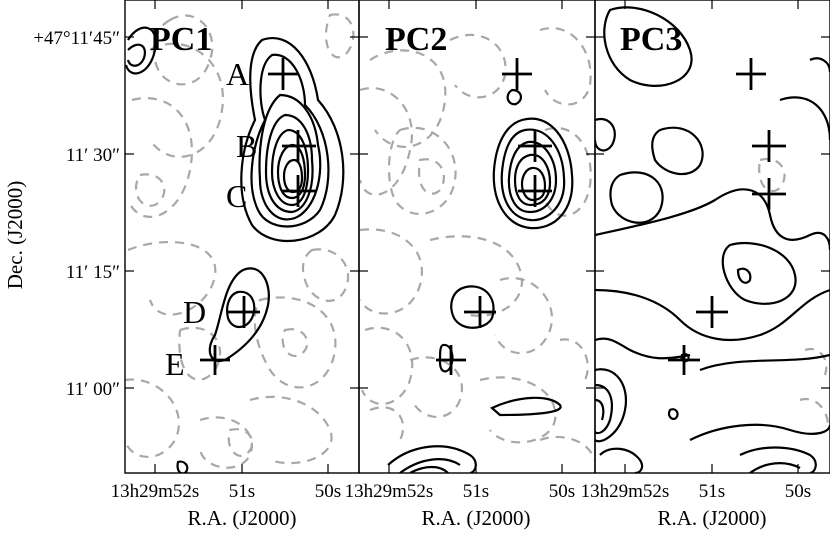  I want to click on y-tick-label: 11′ 15″, so click(93, 272).